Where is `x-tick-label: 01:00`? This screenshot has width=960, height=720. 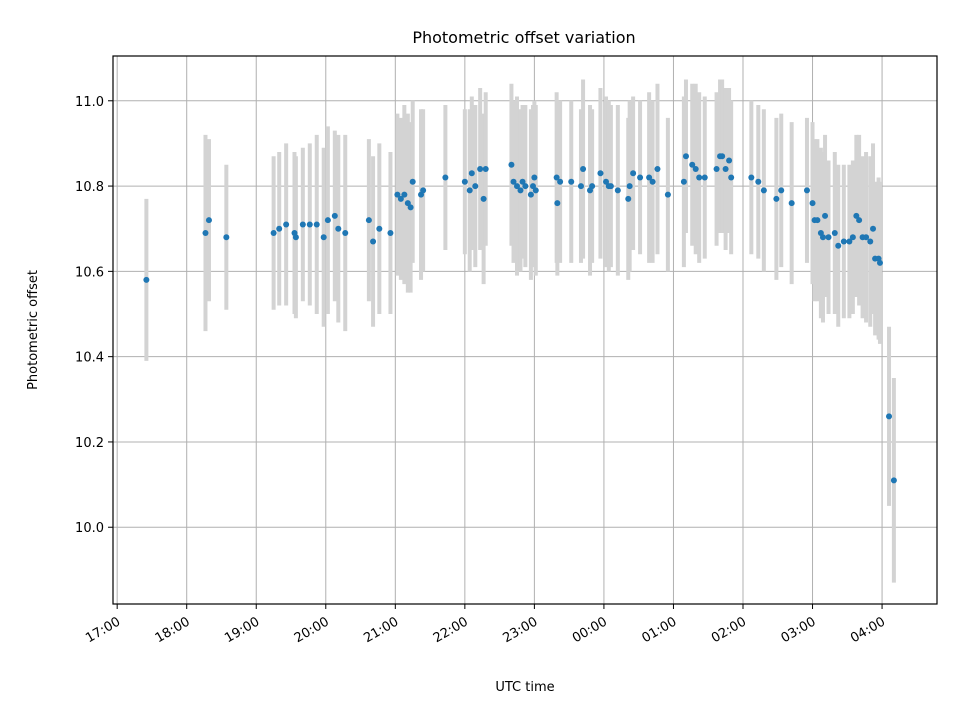
x-tick-label: 01:00 is located at coordinates (660, 630).